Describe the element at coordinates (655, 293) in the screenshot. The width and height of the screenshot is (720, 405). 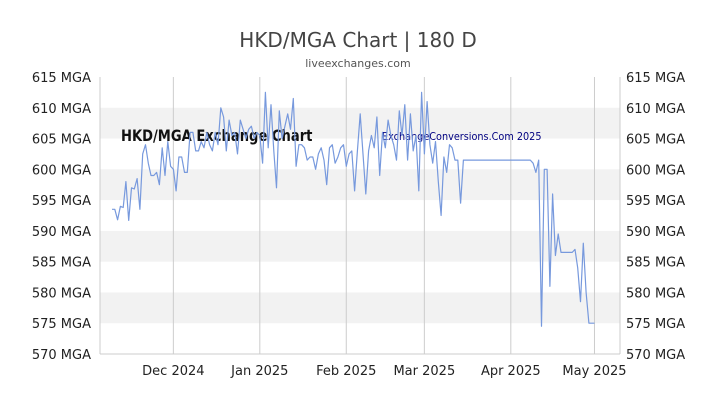
I see `y-tick-label-right: 580 MGA` at that location.